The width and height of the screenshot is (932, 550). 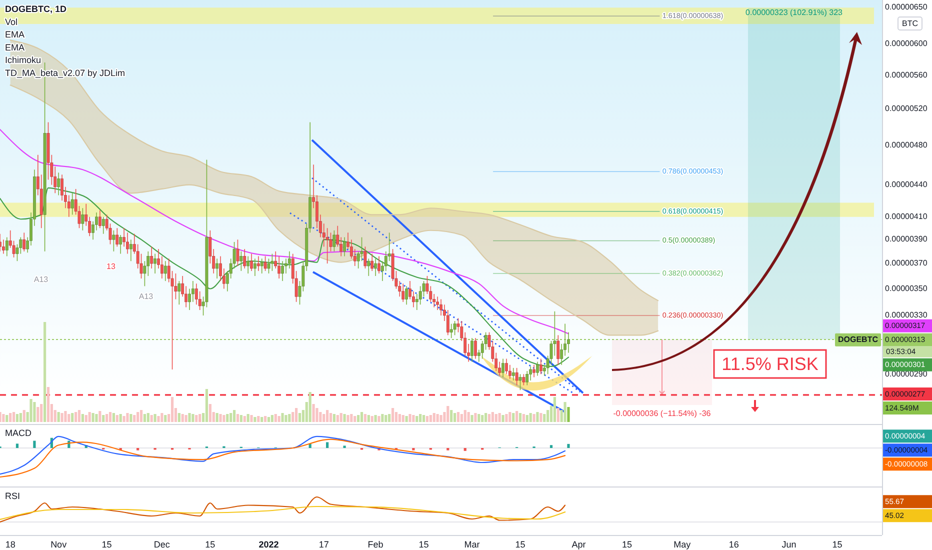 What do you see at coordinates (906, 217) in the screenshot?
I see `y-tick-label: 0.00000410` at bounding box center [906, 217].